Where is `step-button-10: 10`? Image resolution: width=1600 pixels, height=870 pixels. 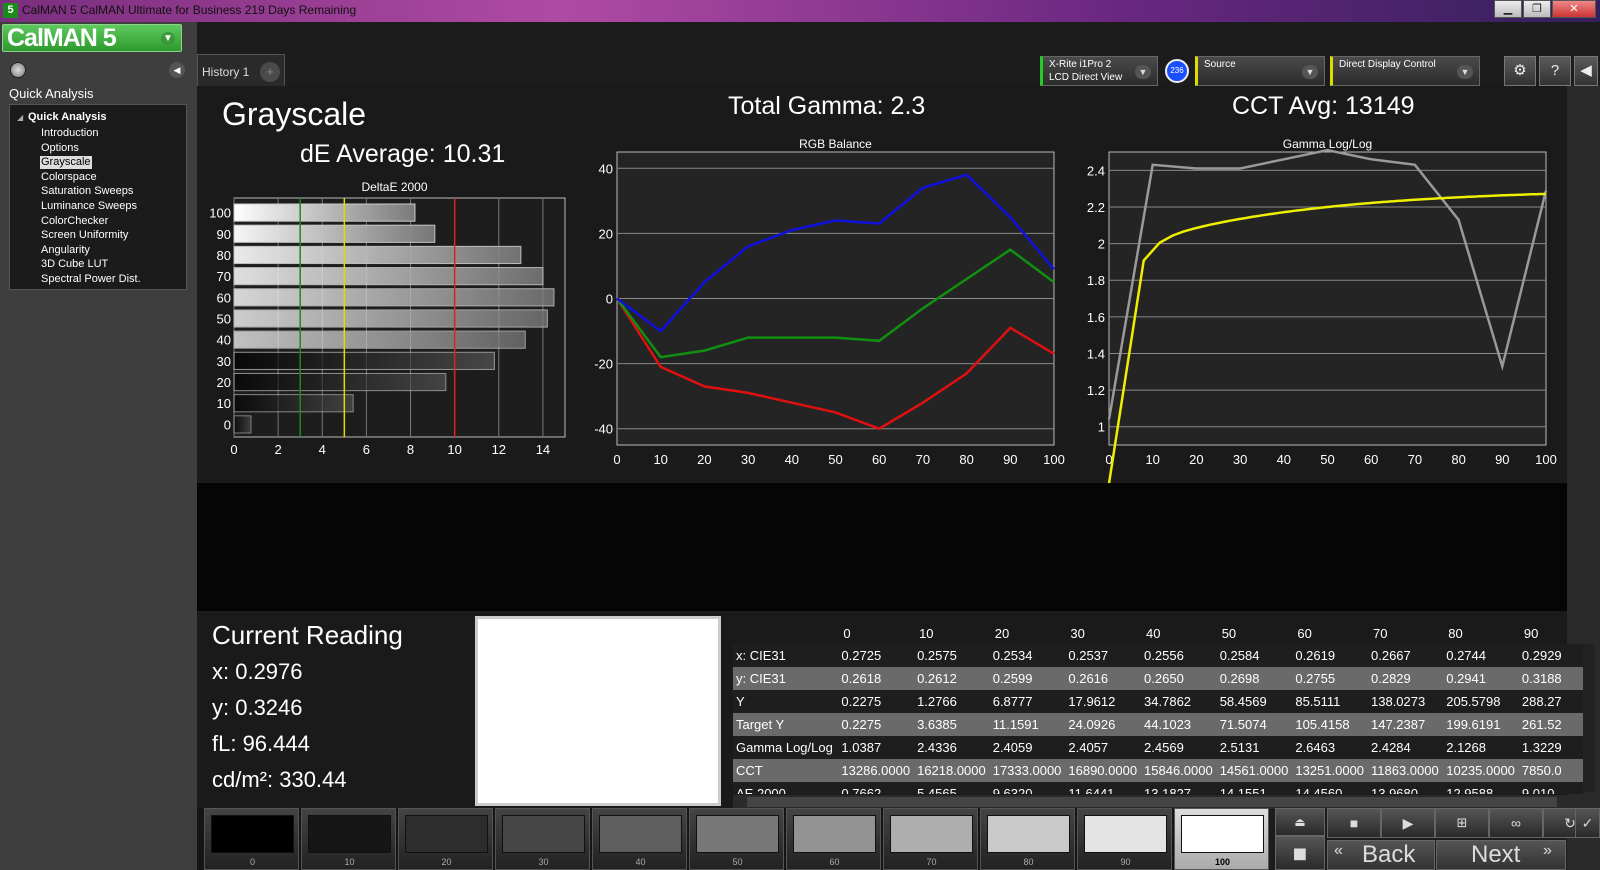
step-button-10: 10 is located at coordinates (348, 839).